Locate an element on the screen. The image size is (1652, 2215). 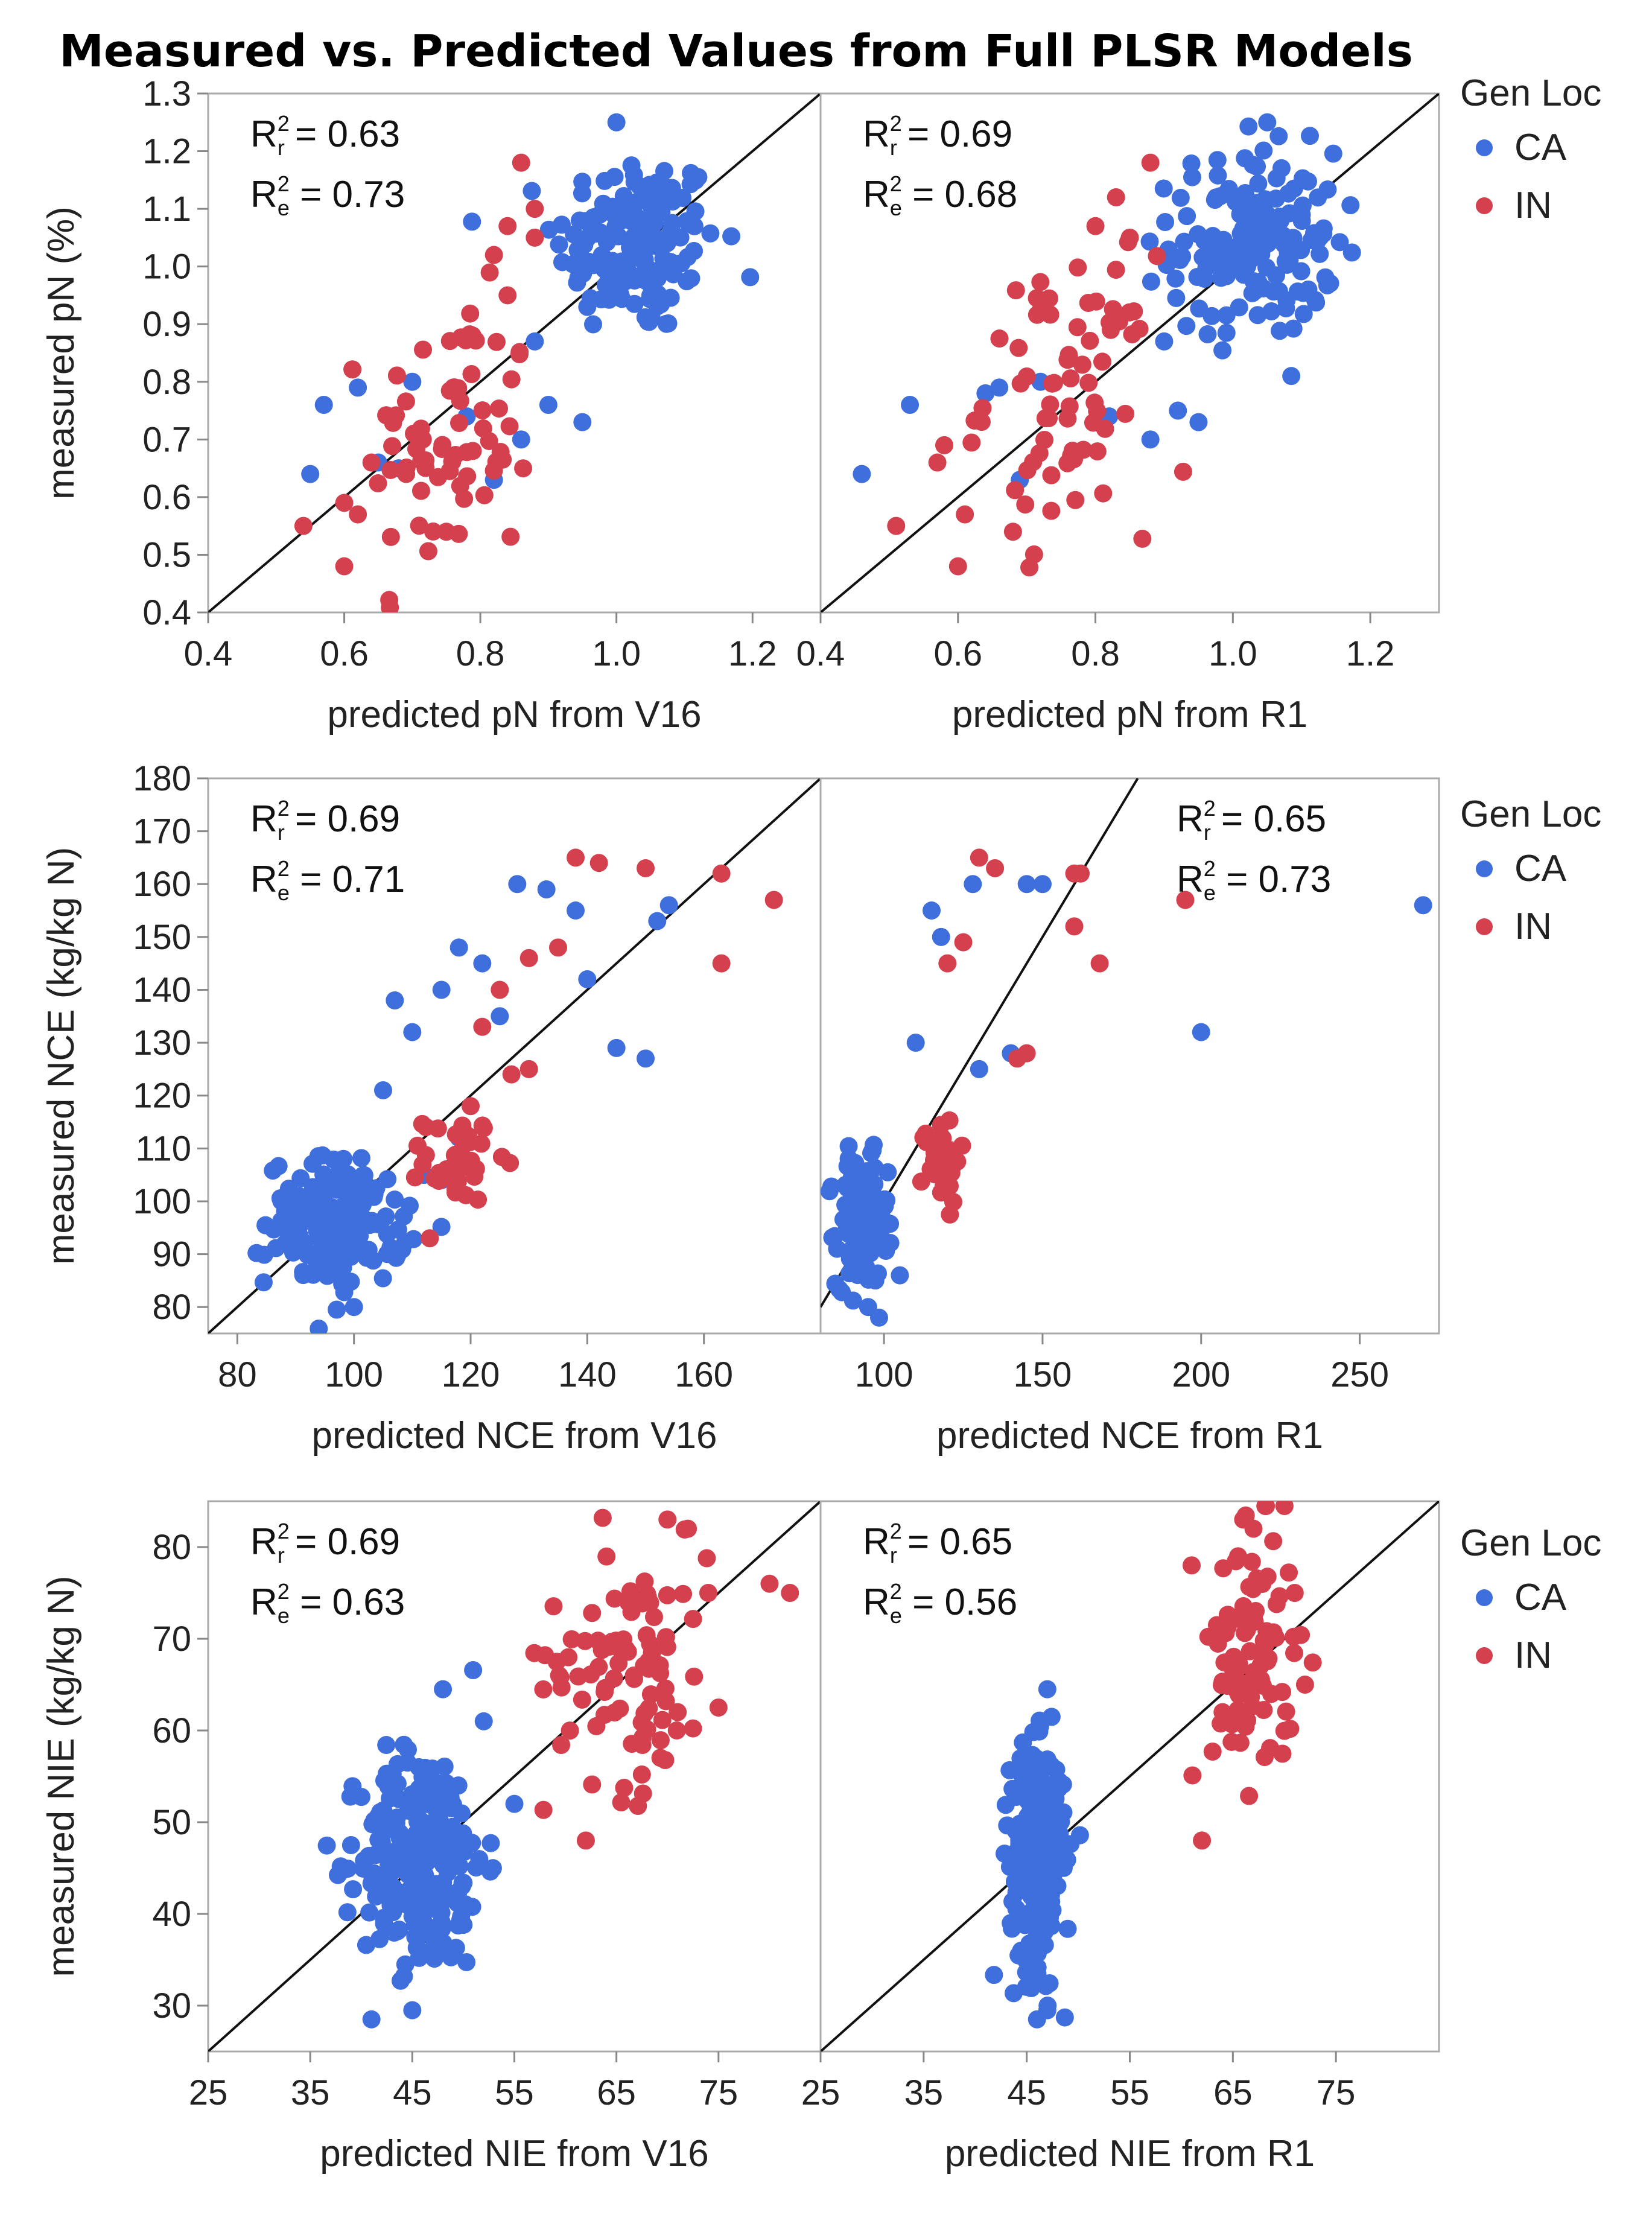
stat-r-squared-r: R2 r = 0.69 is located at coordinates (325, 821).